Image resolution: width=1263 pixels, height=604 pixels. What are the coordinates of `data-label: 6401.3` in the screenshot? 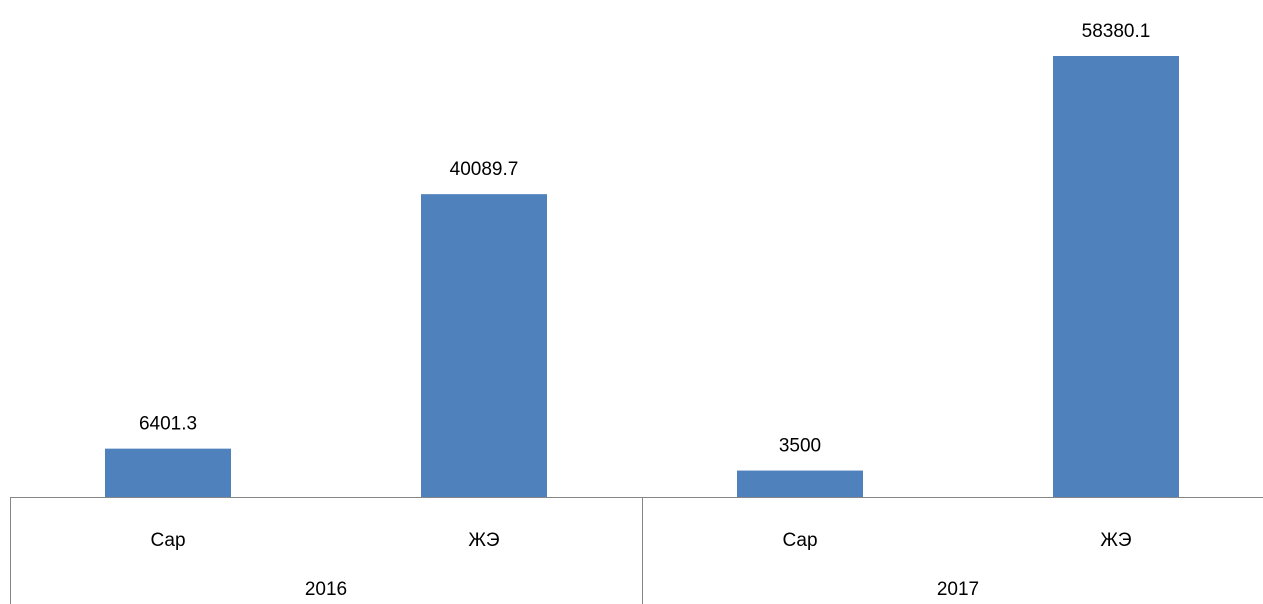 It's located at (168, 424).